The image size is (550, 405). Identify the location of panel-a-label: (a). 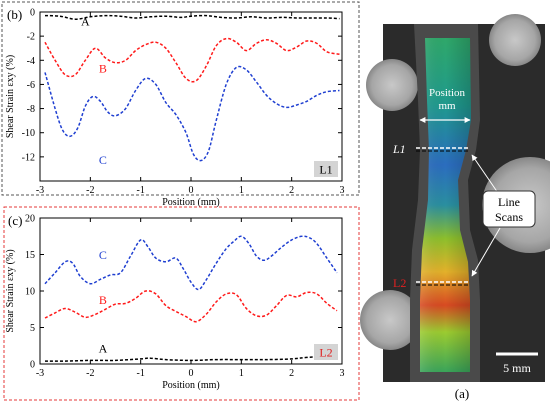
(462, 393).